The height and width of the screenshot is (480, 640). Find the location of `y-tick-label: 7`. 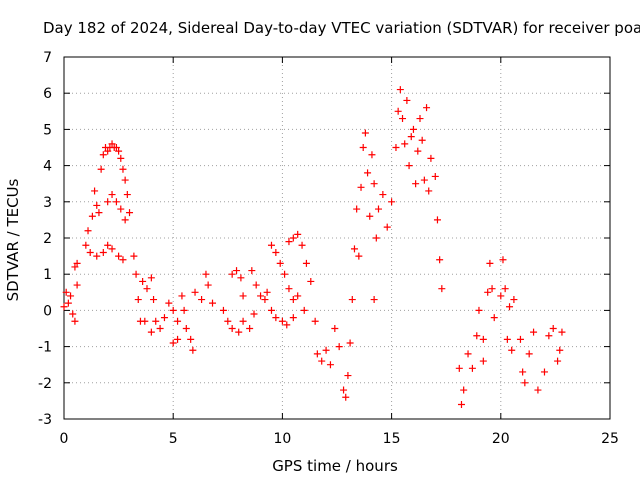

y-tick-label: 7 is located at coordinates (47, 58).